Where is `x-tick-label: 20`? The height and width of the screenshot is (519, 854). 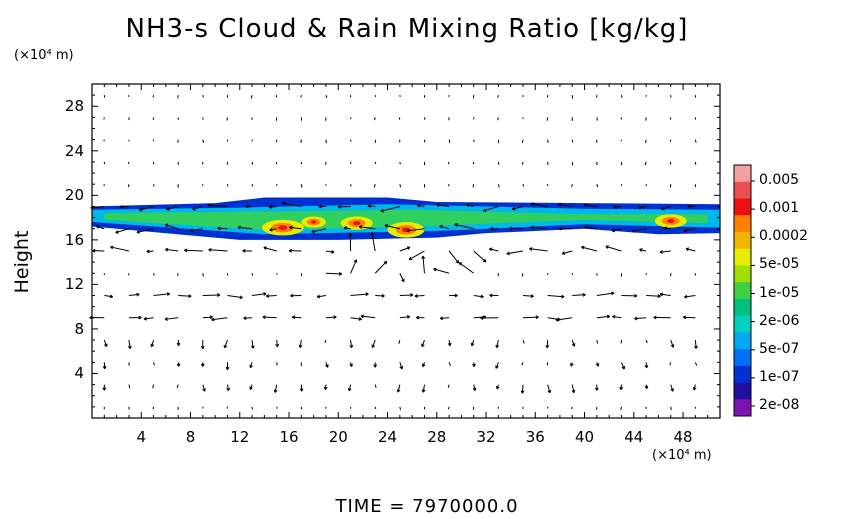
x-tick-label: 20 is located at coordinates (338, 437).